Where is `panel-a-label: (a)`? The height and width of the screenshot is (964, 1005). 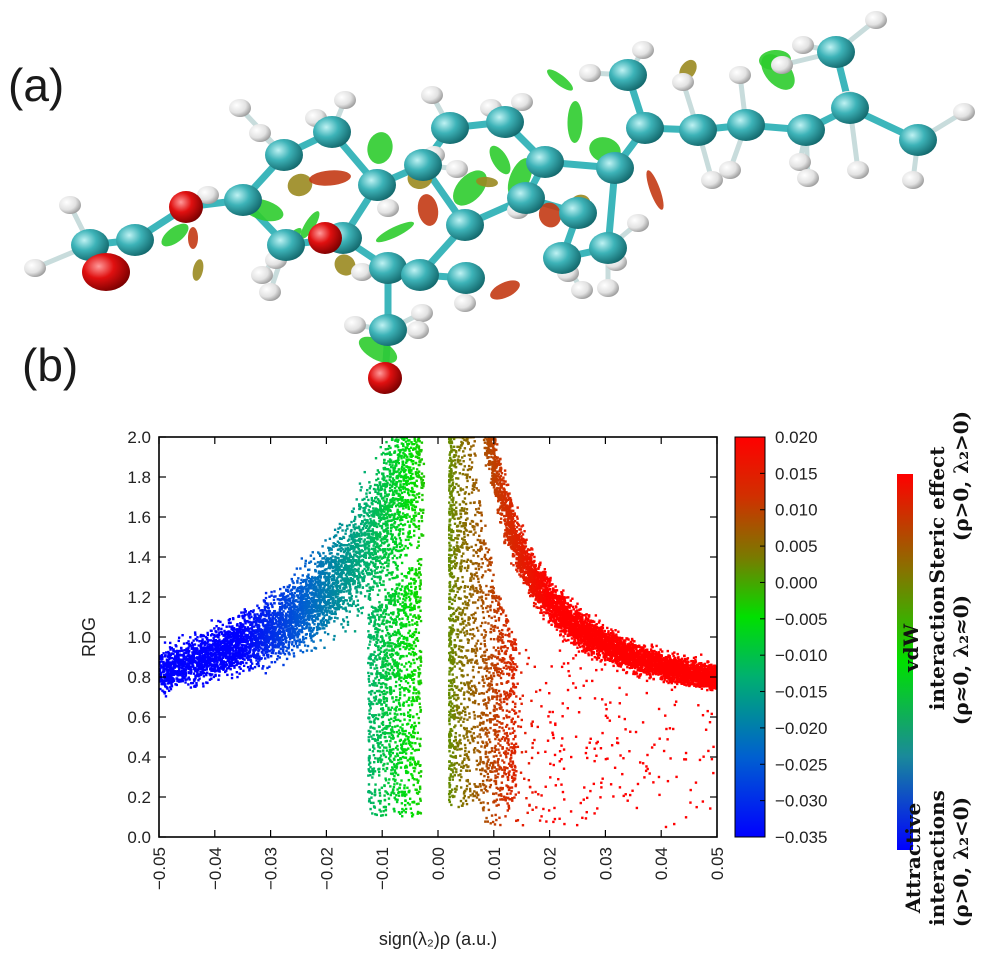
panel-a-label: (a) is located at coordinates (36, 85).